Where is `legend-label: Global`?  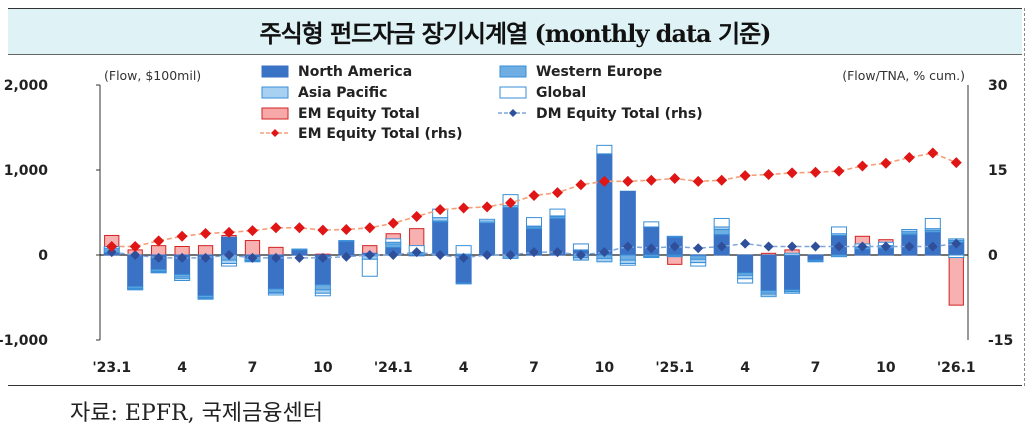
legend-label: Global is located at coordinates (561, 93).